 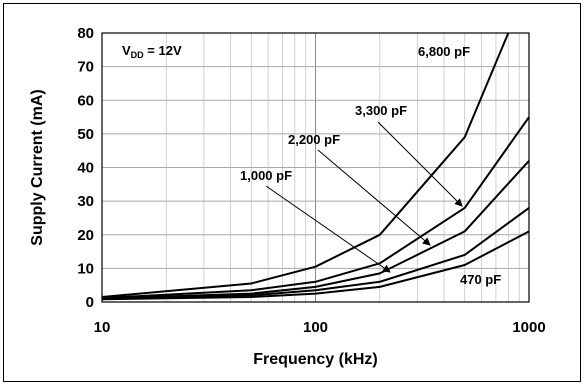 What do you see at coordinates (102, 327) in the screenshot?
I see `x-tick-label: 10` at bounding box center [102, 327].